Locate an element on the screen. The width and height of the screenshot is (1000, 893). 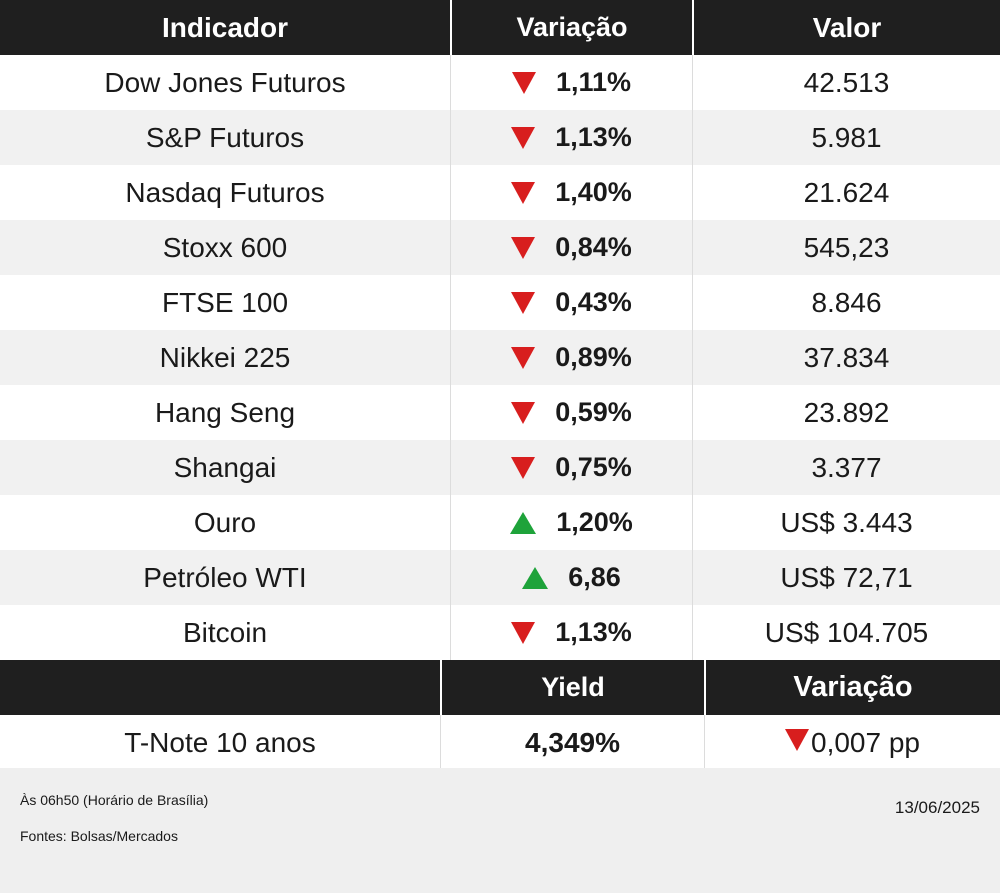
table-row: Dow Jones Futuros 1,11% 42.513 is located at coordinates (500, 82).